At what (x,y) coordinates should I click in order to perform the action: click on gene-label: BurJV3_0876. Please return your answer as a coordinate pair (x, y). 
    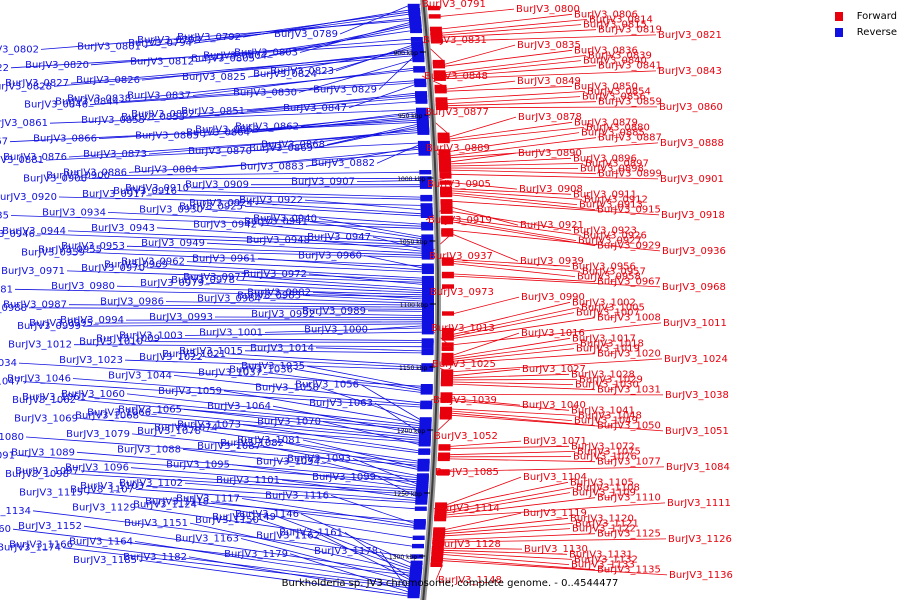
    Looking at the image, I should click on (35, 157).